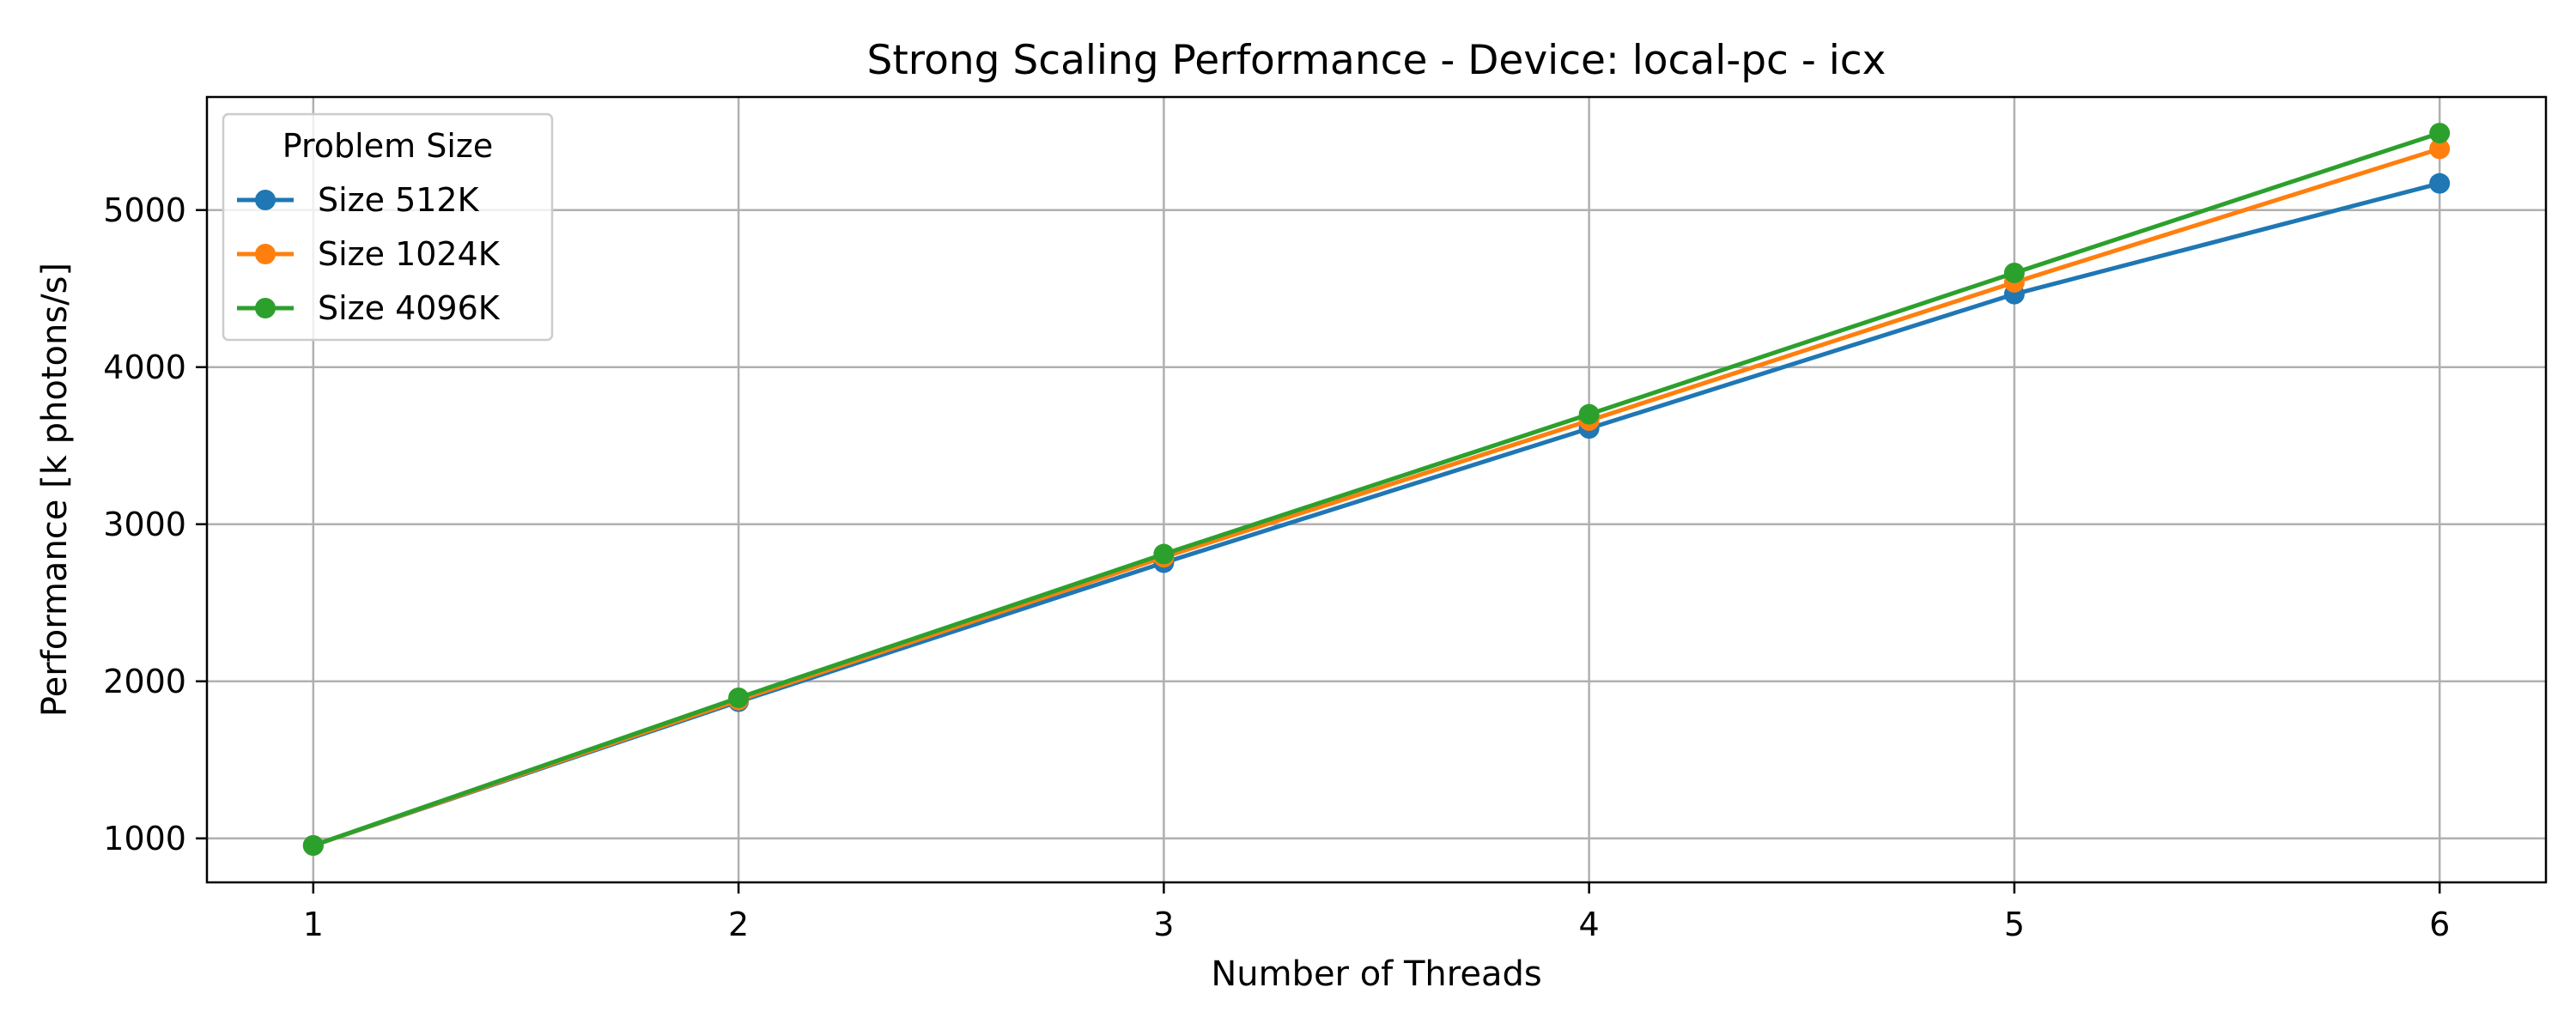 The image size is (2576, 1030). I want to click on y-tick-label: 5000, so click(144, 210).